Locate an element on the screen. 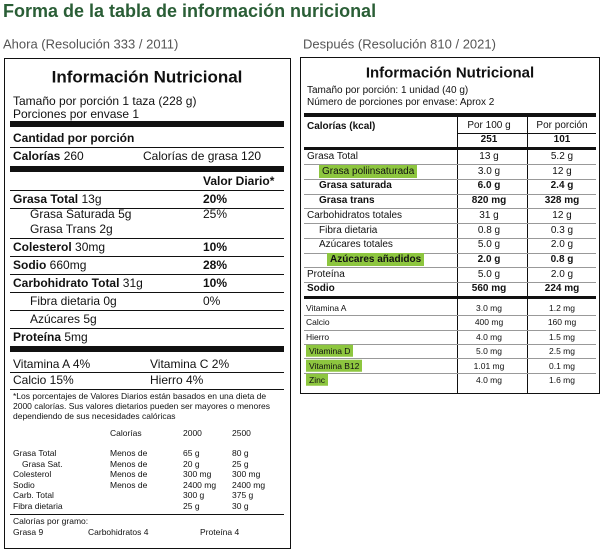 The width and height of the screenshot is (604, 549). nutrients: 25% is located at coordinates (215, 214).